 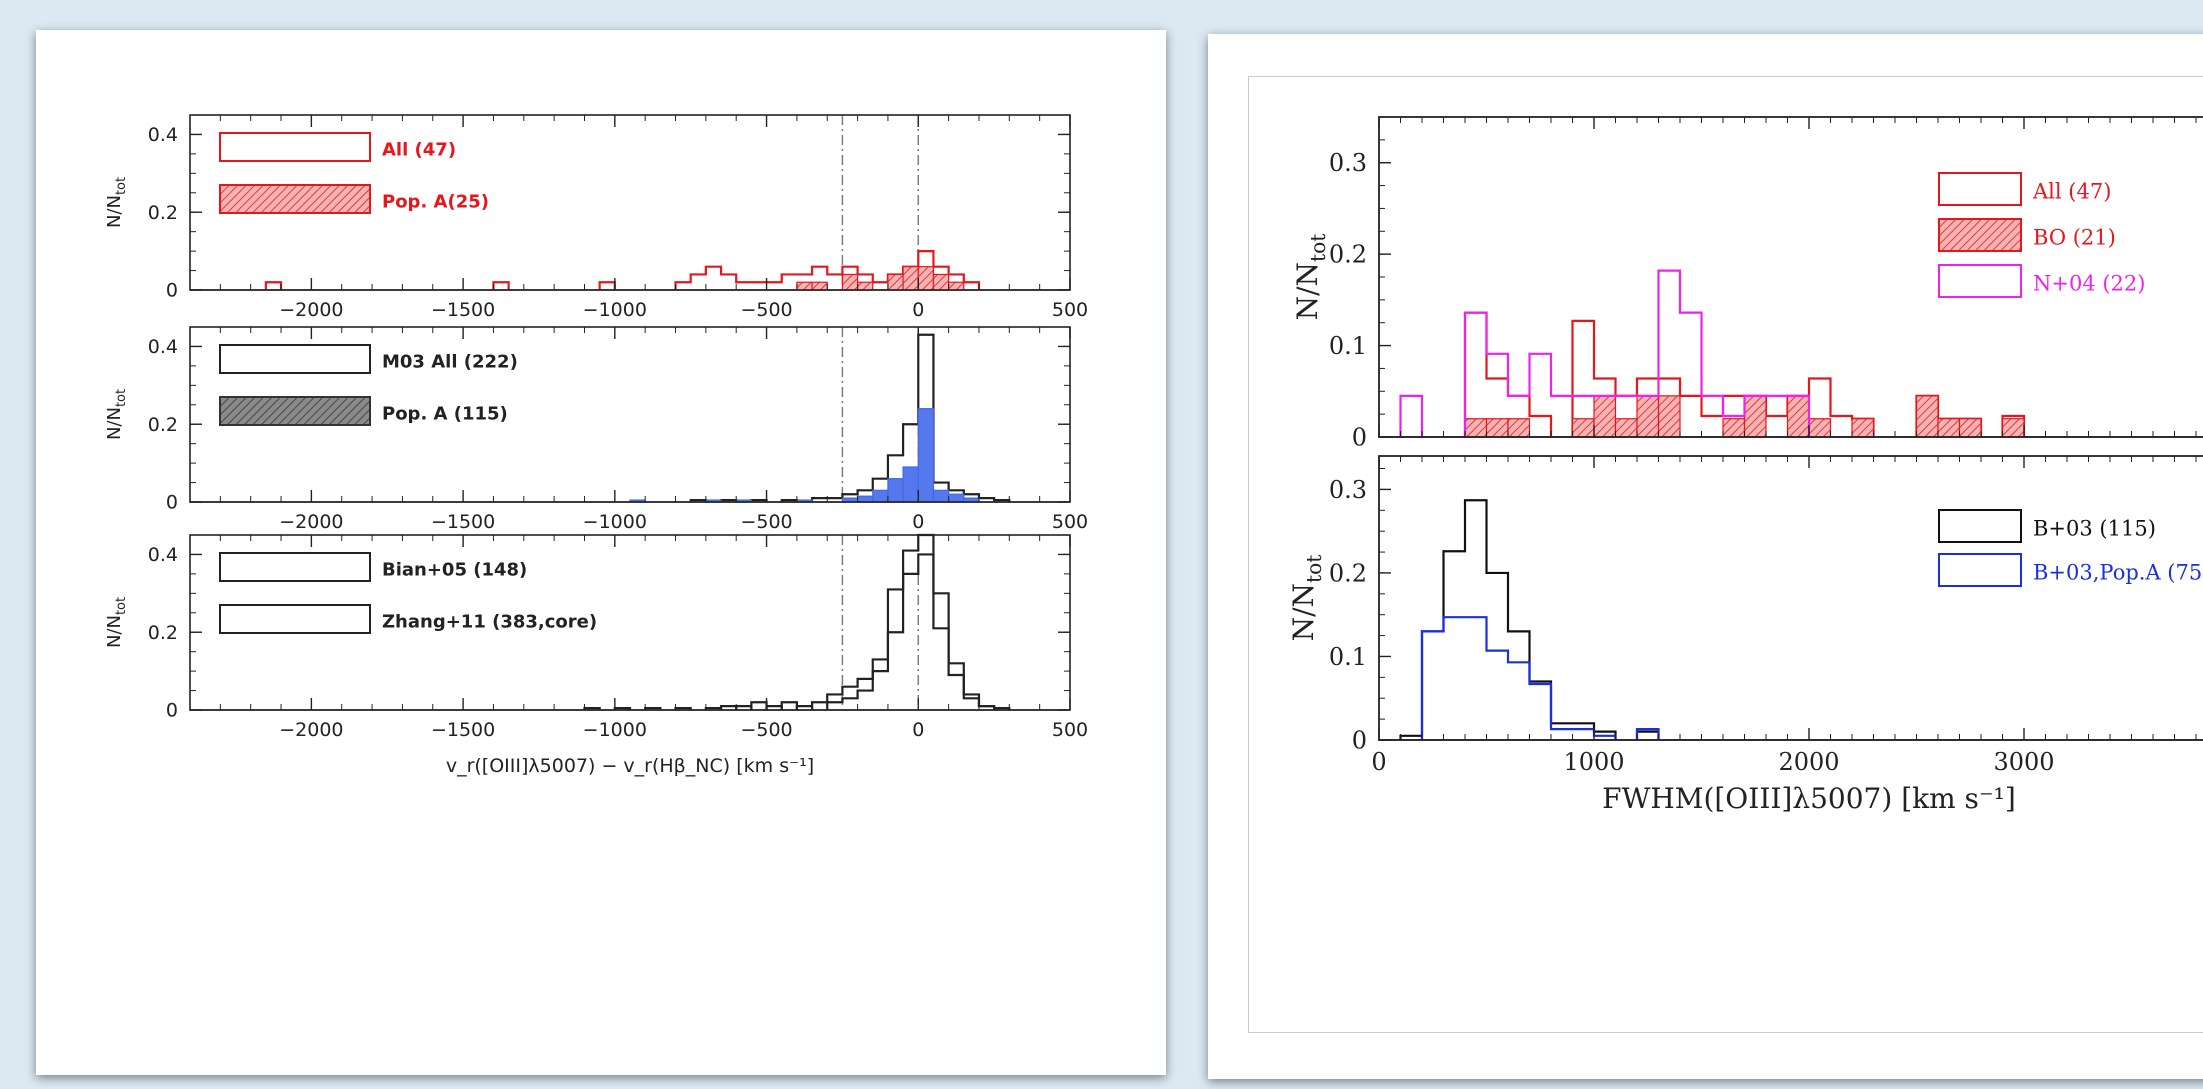 I want to click on legend: B+03 (115) B+03,Pop.A (75), so click(x=2070, y=548).